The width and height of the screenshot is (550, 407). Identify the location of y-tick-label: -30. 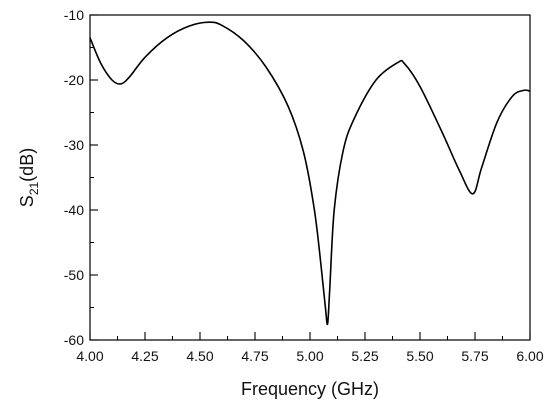
(74, 145).